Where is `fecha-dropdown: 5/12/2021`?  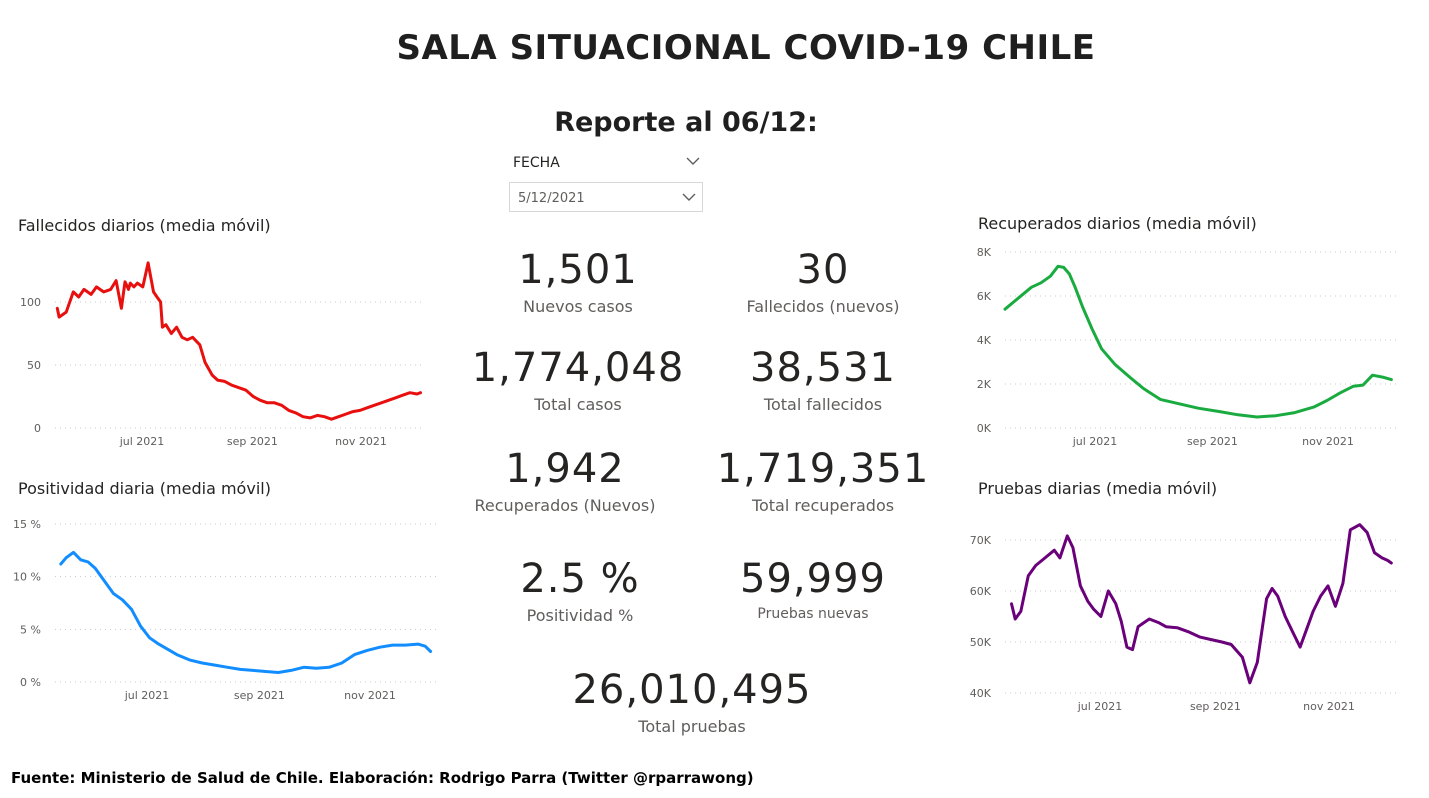 fecha-dropdown: 5/12/2021 is located at coordinates (606, 197).